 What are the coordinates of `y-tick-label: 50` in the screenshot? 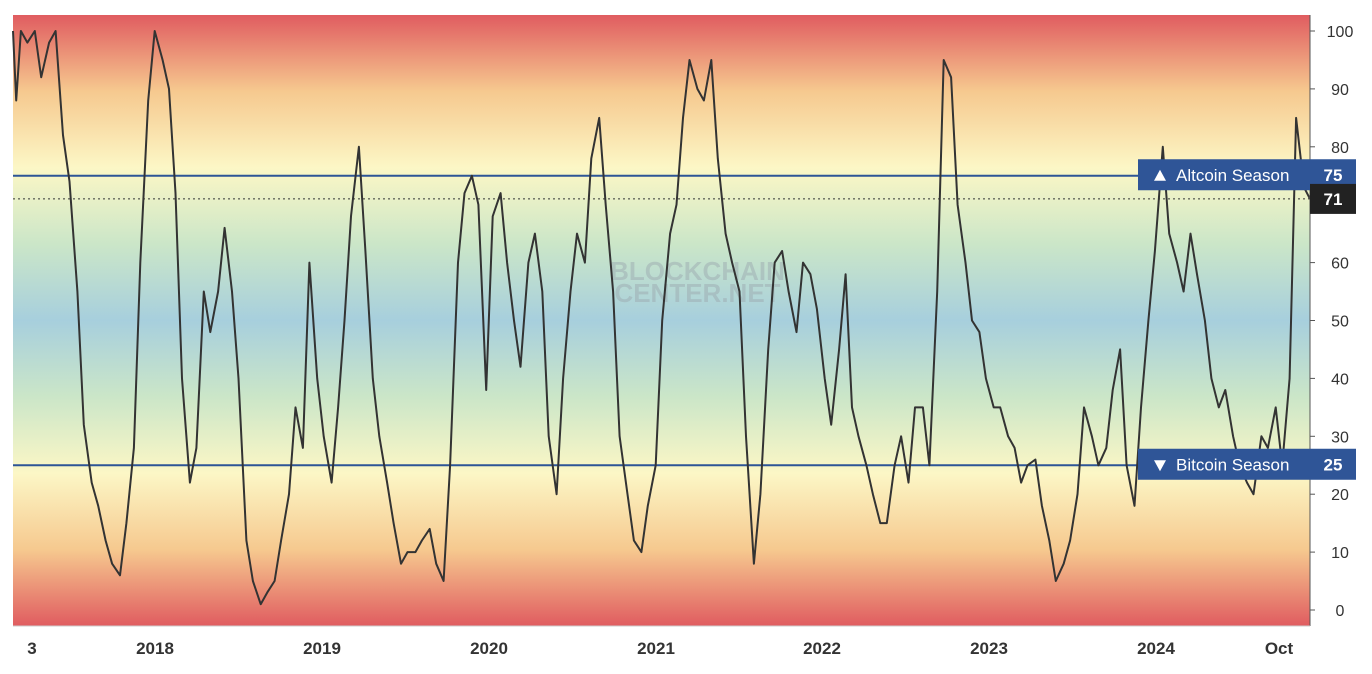 It's located at (1340, 322).